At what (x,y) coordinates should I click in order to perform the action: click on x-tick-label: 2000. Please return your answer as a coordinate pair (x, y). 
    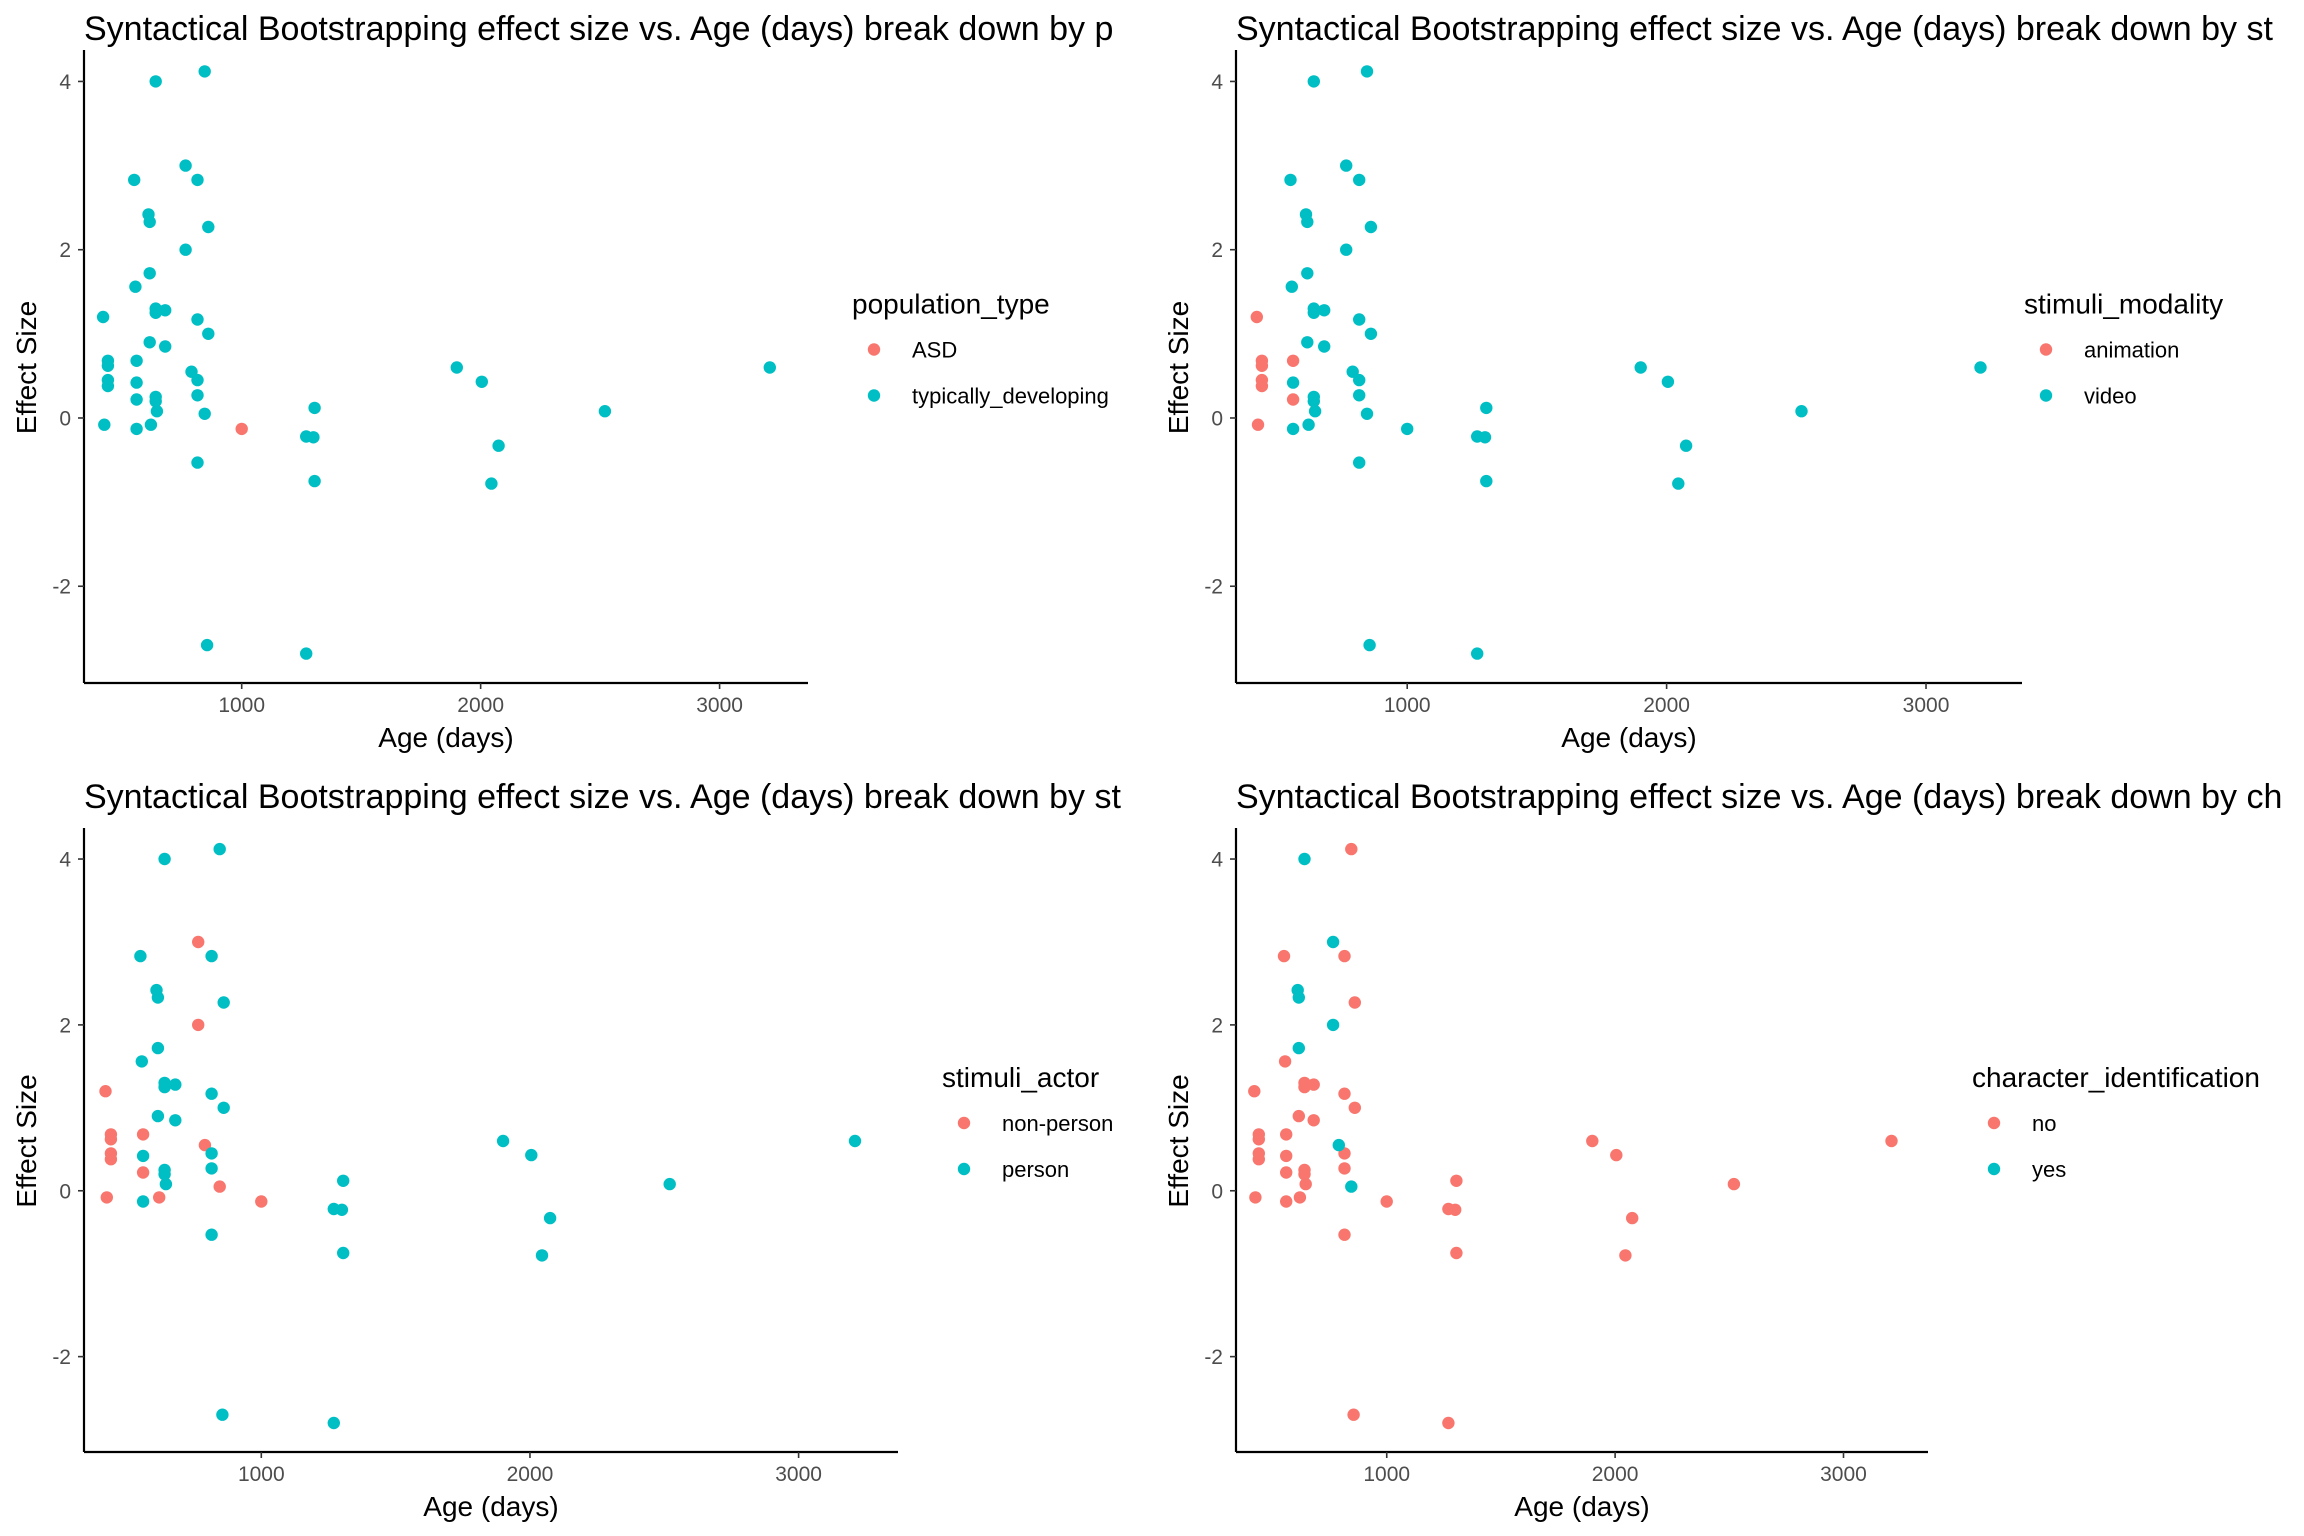
    Looking at the image, I should click on (1666, 705).